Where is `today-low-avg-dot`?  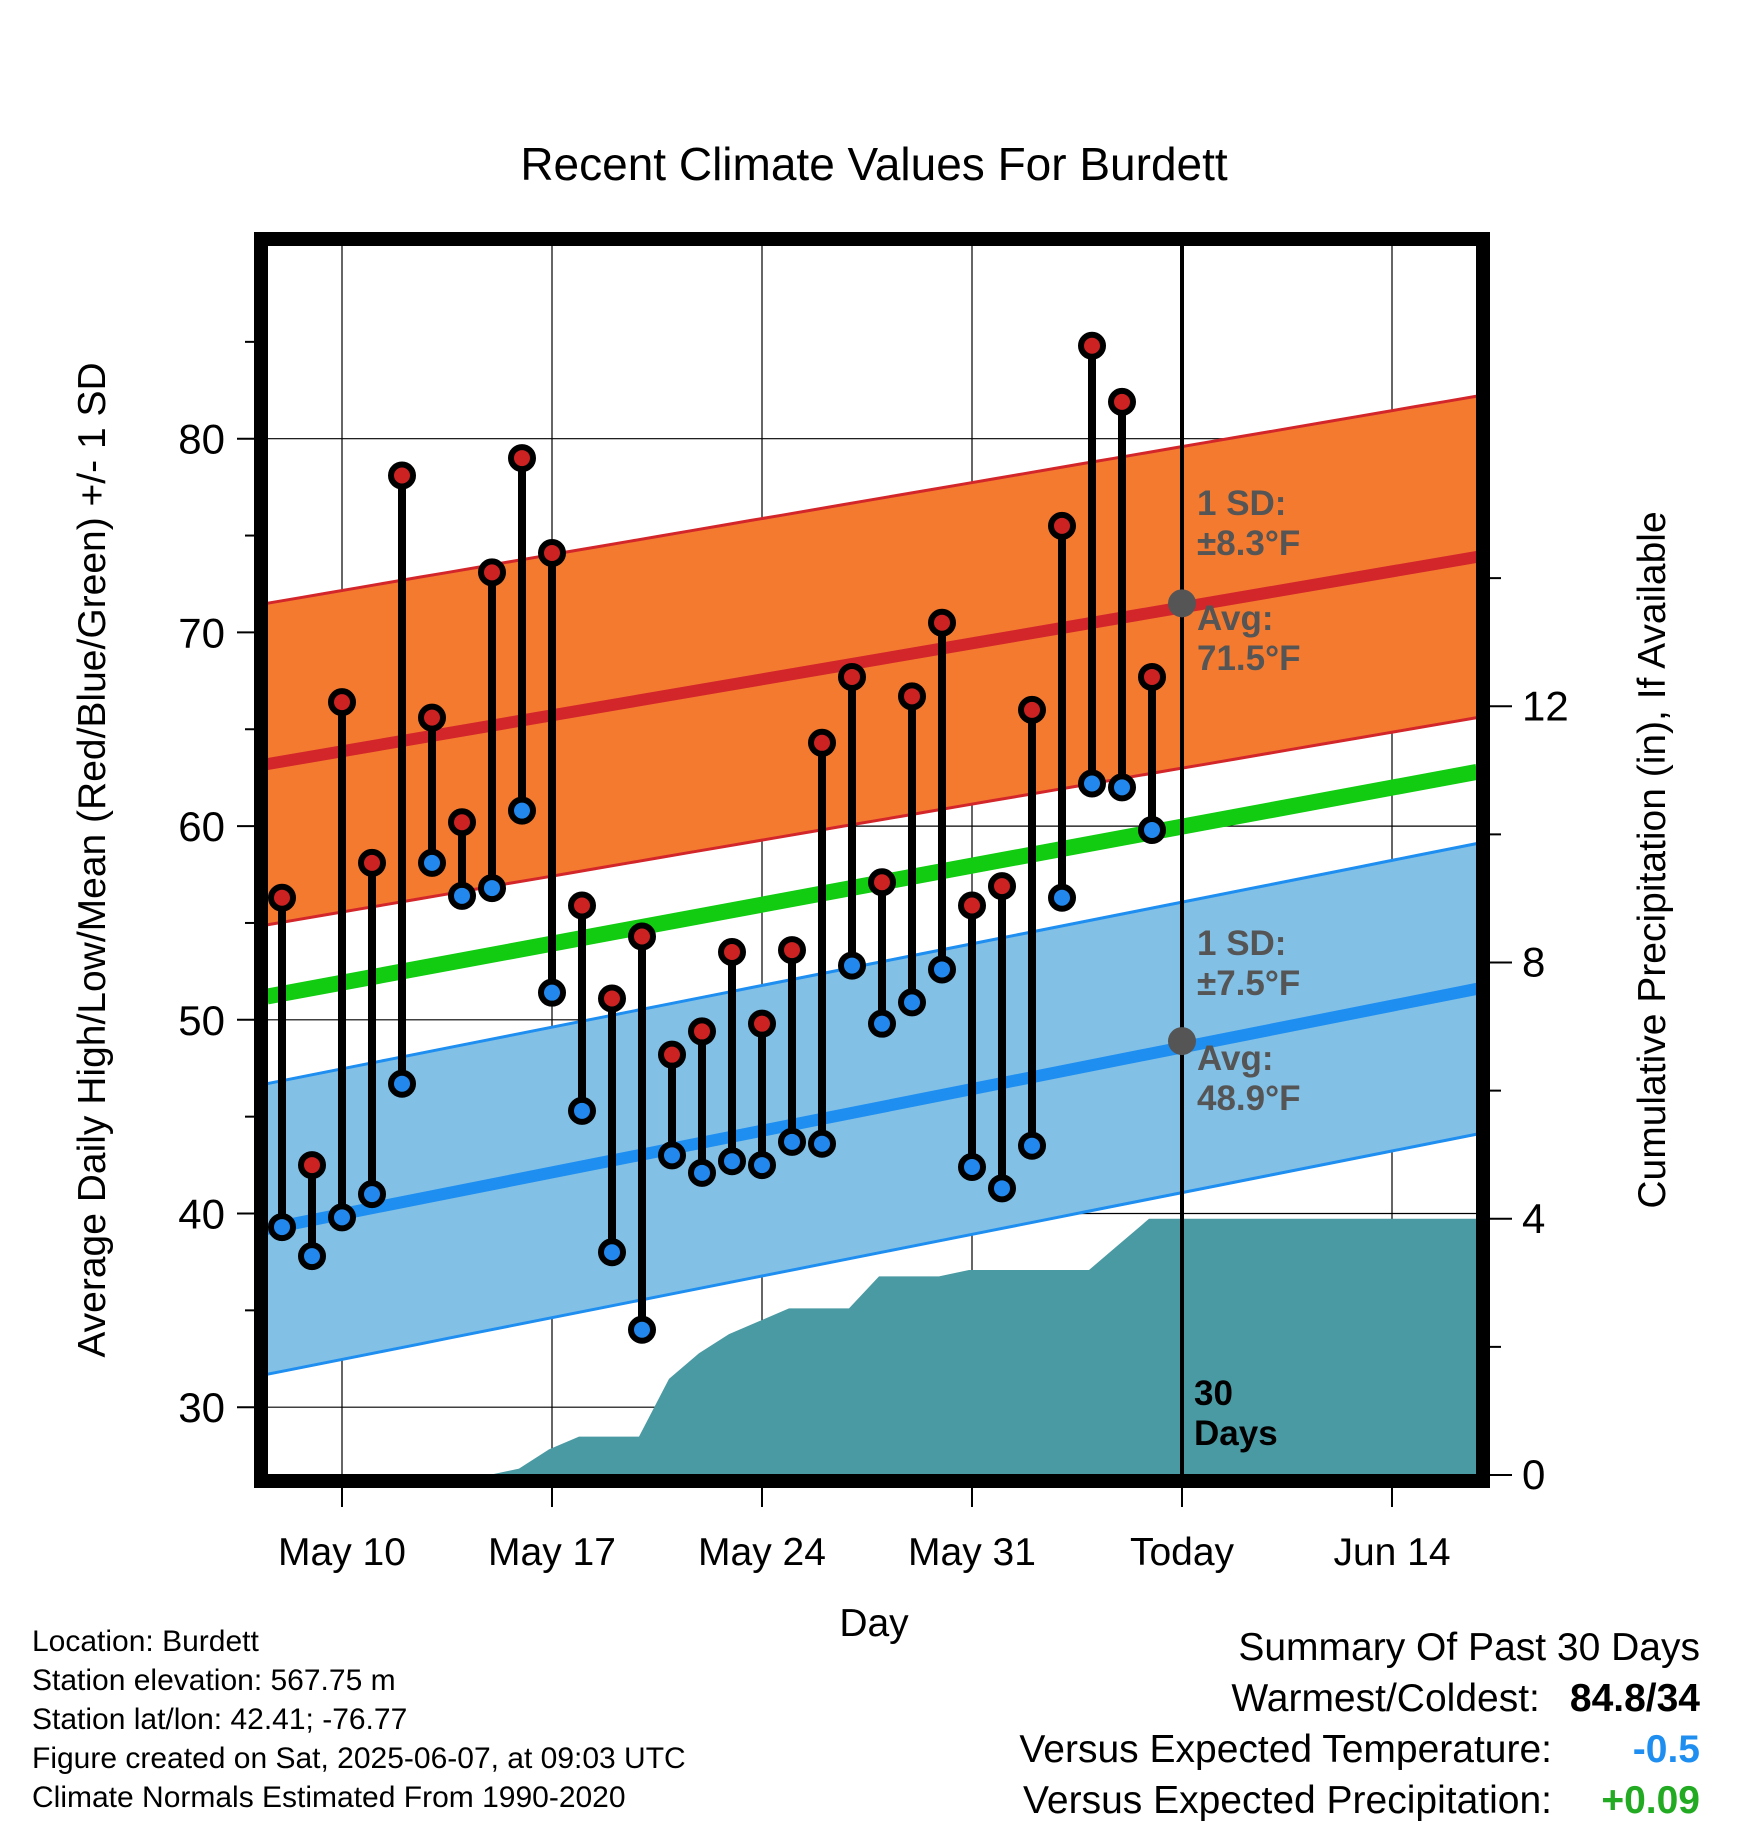 today-low-avg-dot is located at coordinates (1182, 1041).